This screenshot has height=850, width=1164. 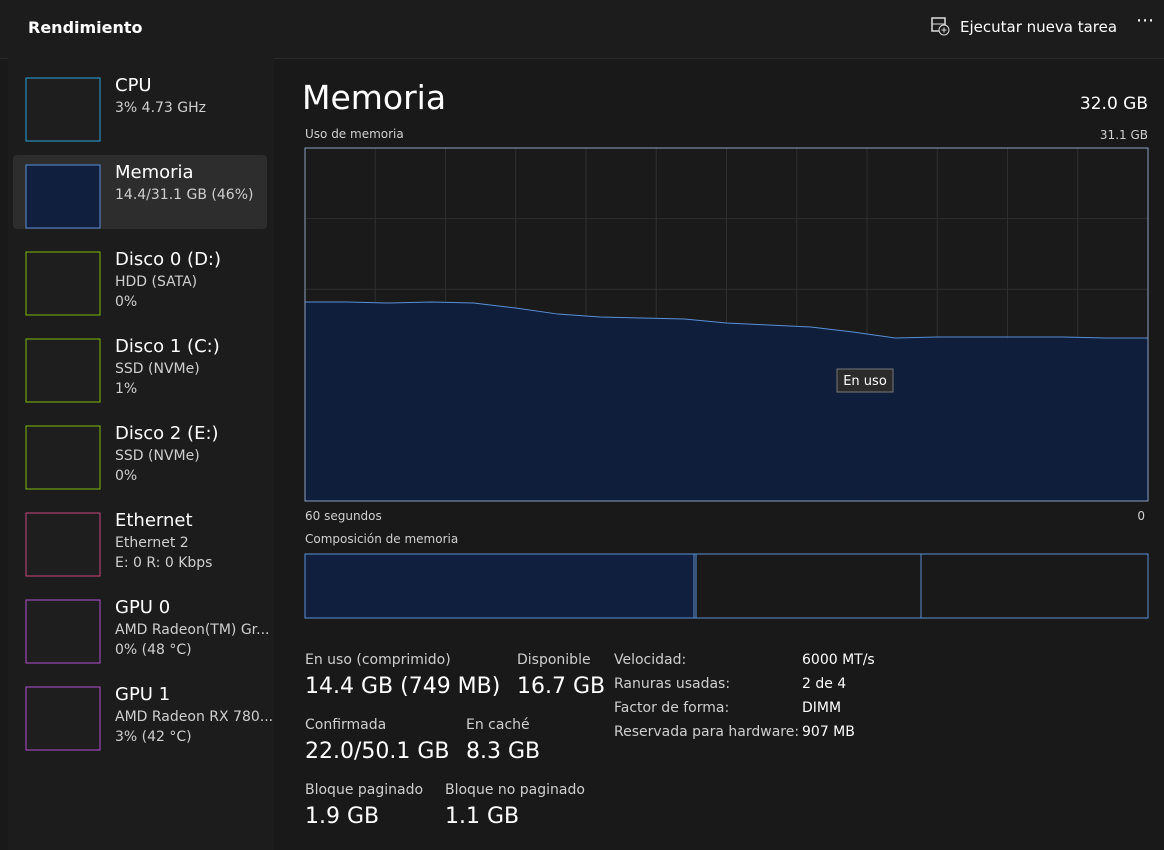 What do you see at coordinates (374, 97) in the screenshot?
I see `detail-title: Memoria` at bounding box center [374, 97].